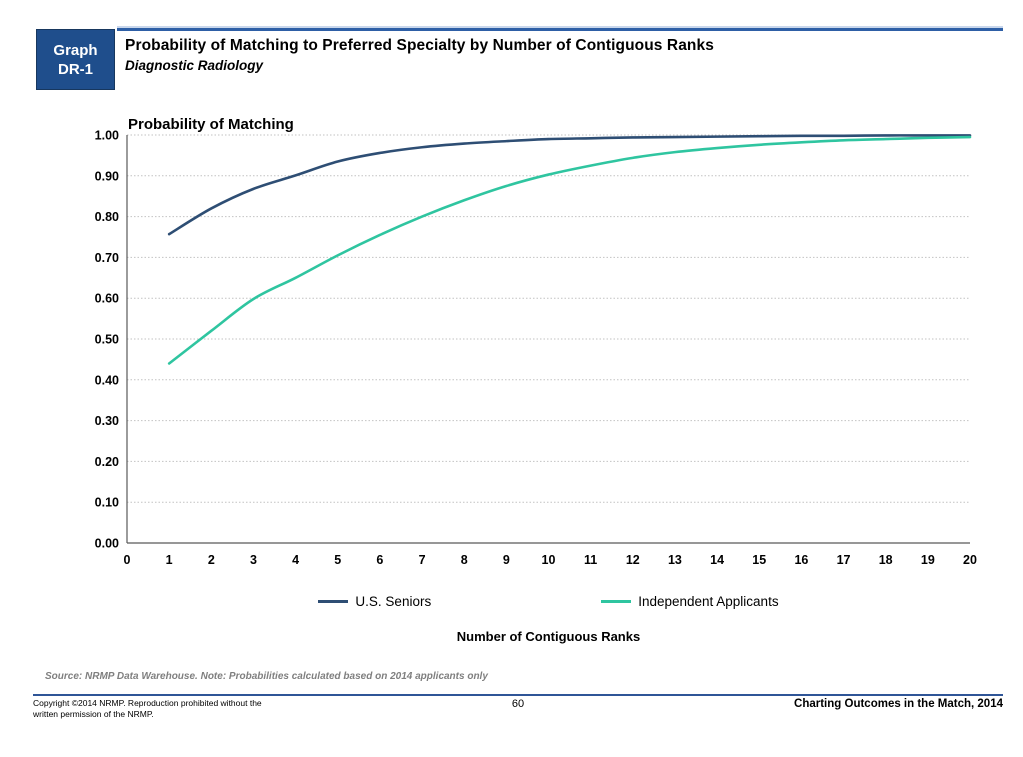 Image resolution: width=1023 pixels, height=757 pixels. What do you see at coordinates (548, 636) in the screenshot?
I see `x-axis-title: Number of Contiguous Ranks` at bounding box center [548, 636].